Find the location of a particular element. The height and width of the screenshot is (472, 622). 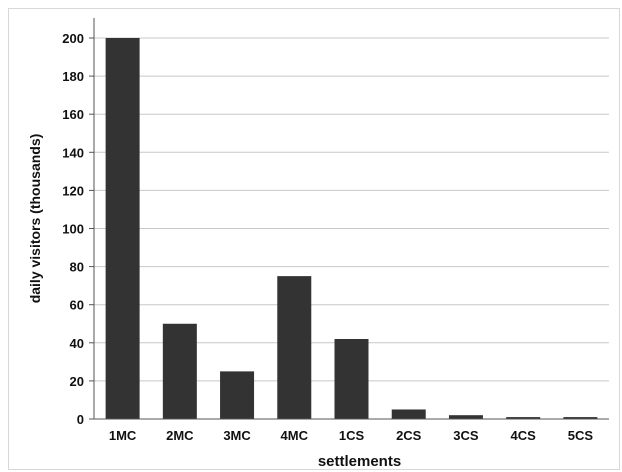

y-tick-label: 140 is located at coordinates (73, 152).